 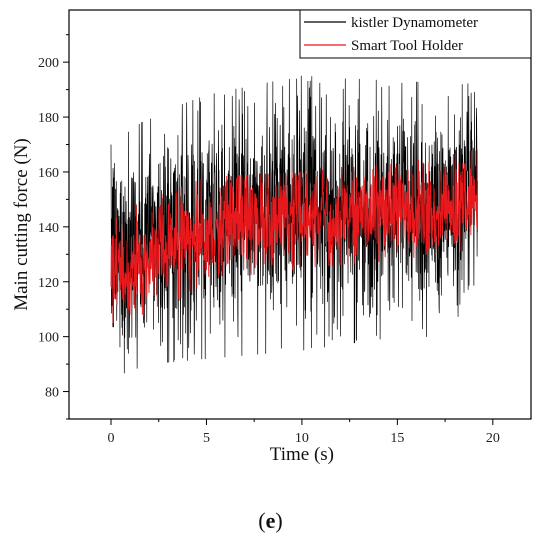 What do you see at coordinates (262, 520) in the screenshot?
I see `caption-open: (` at bounding box center [262, 520].